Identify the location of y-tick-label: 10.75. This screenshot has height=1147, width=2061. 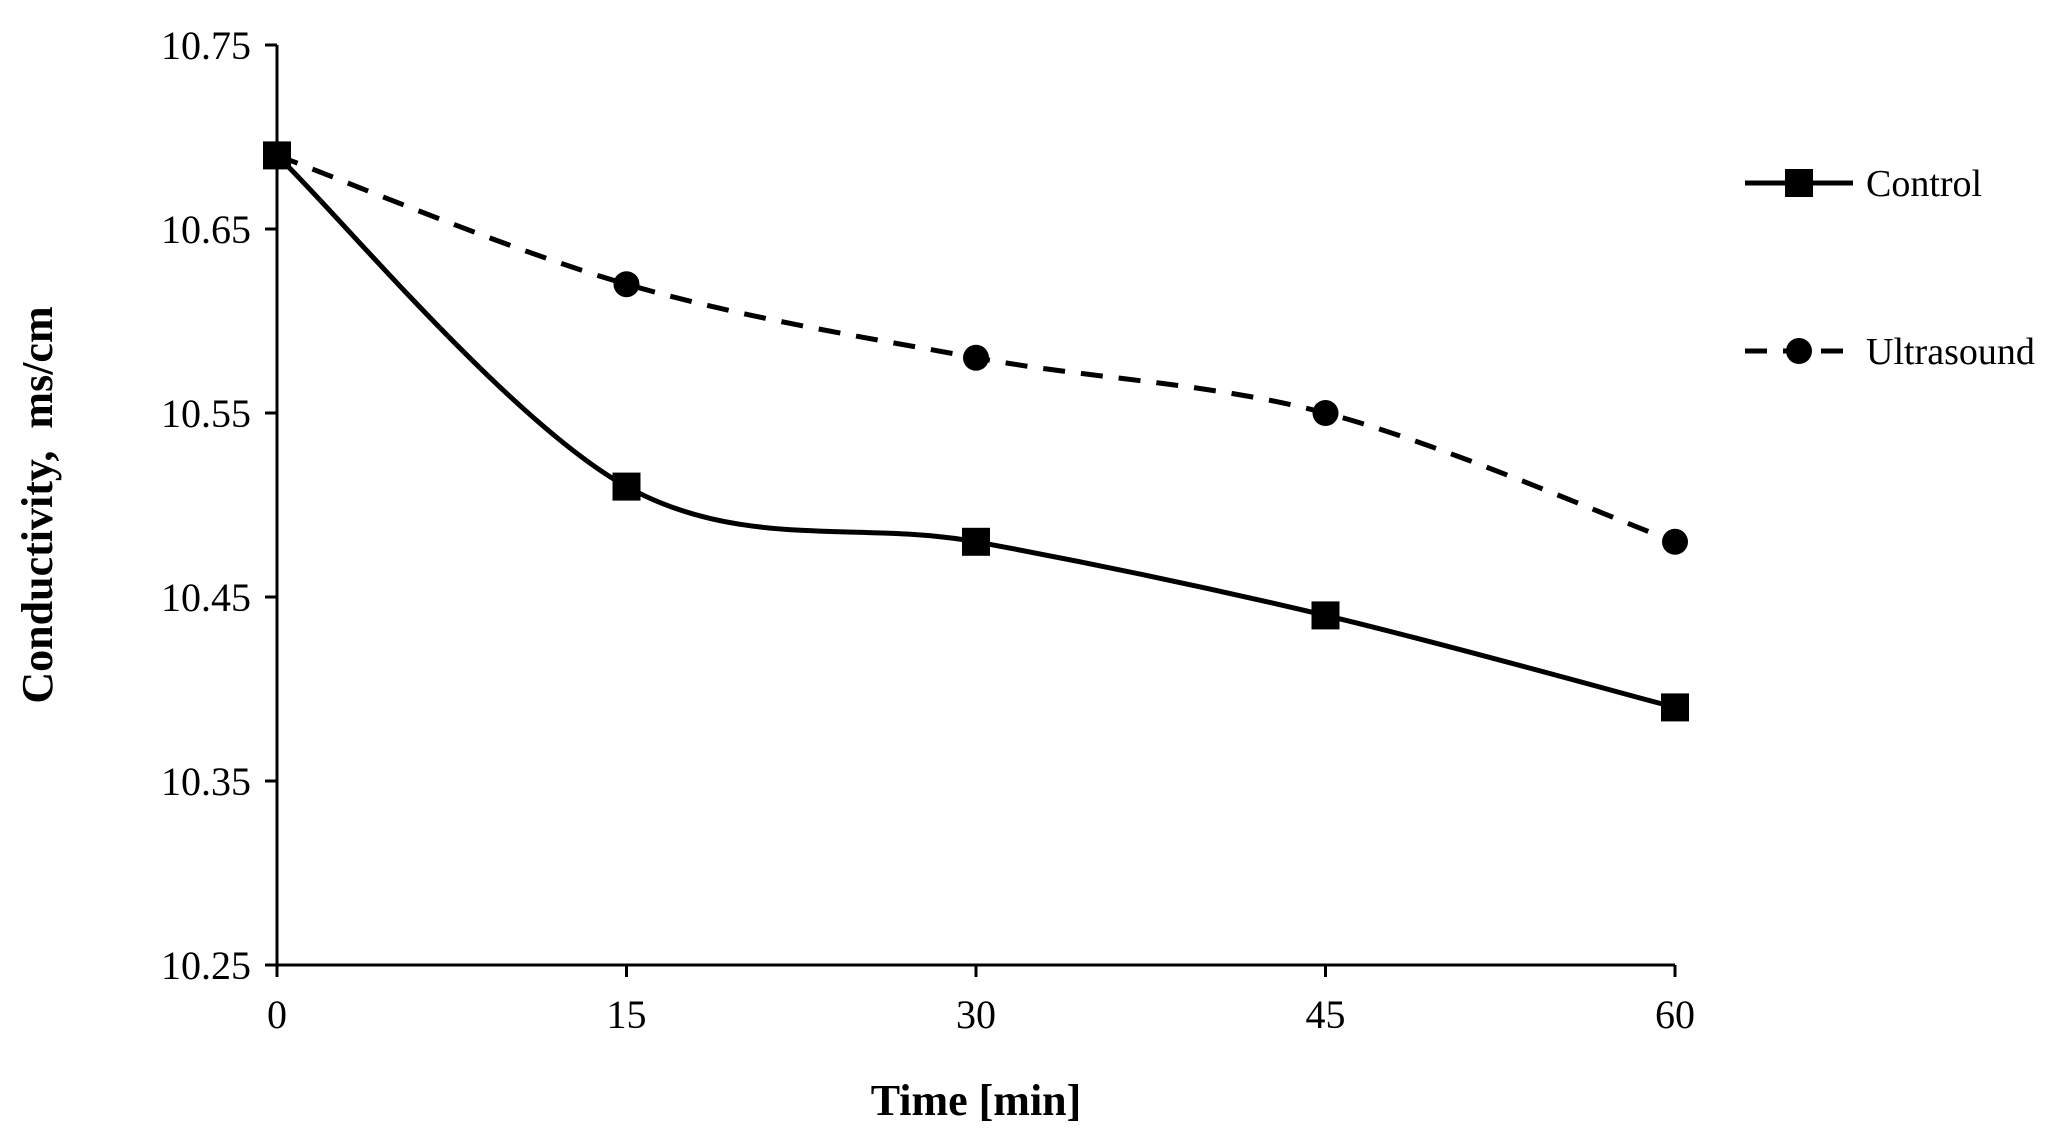
(206, 45).